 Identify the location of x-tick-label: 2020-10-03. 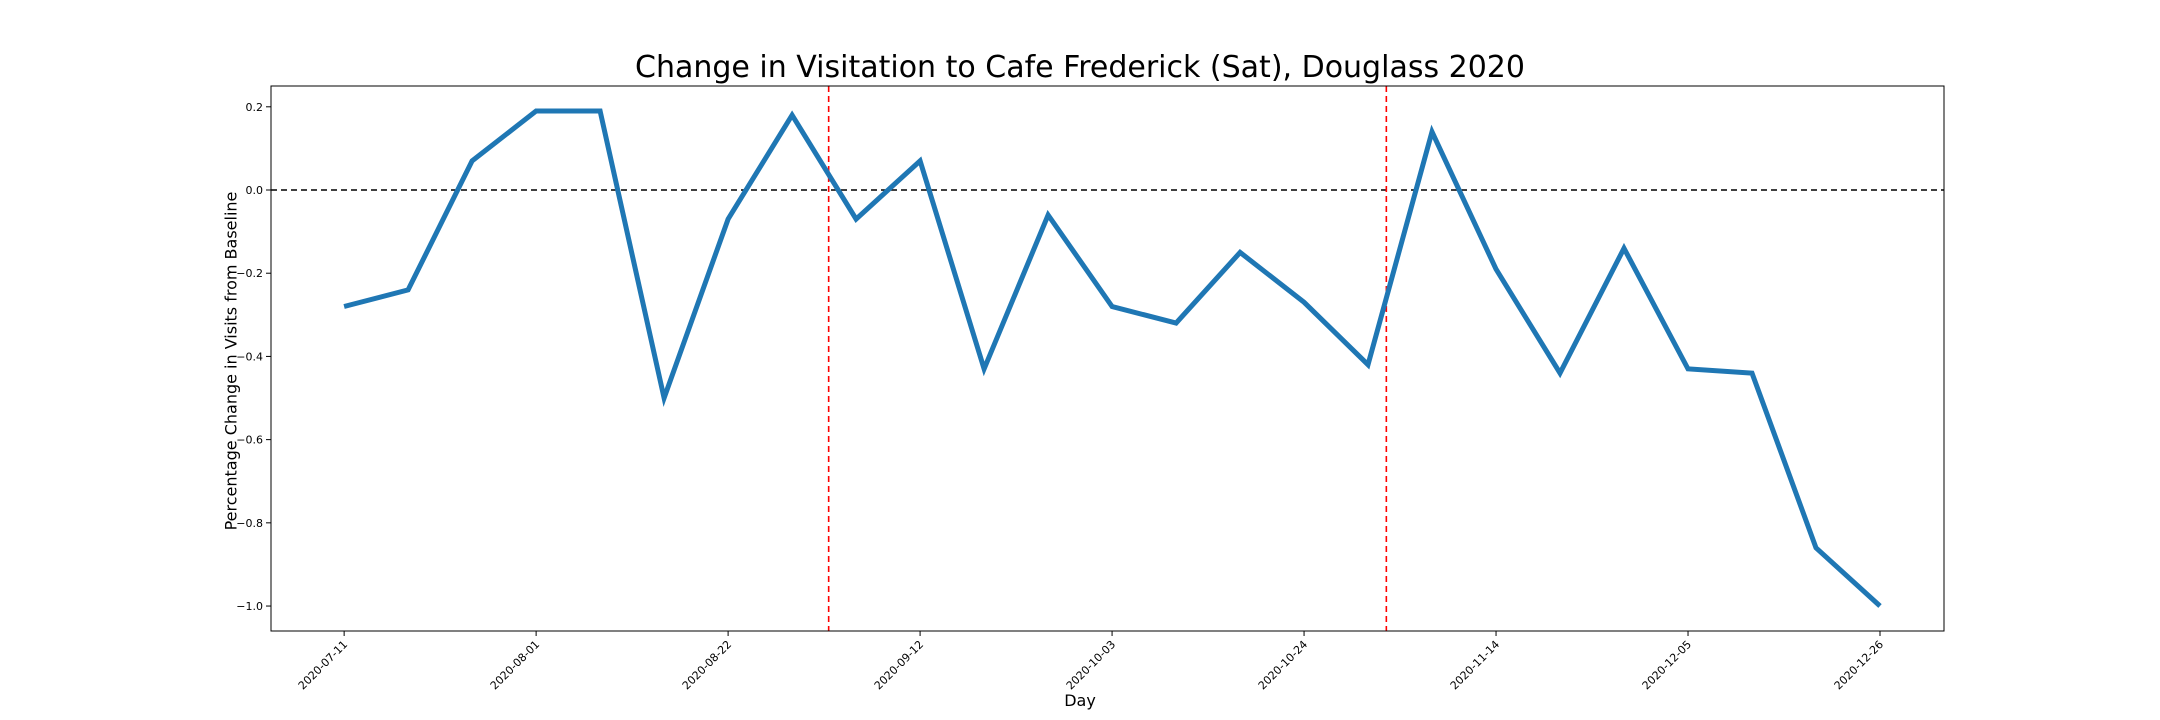
(1091, 665).